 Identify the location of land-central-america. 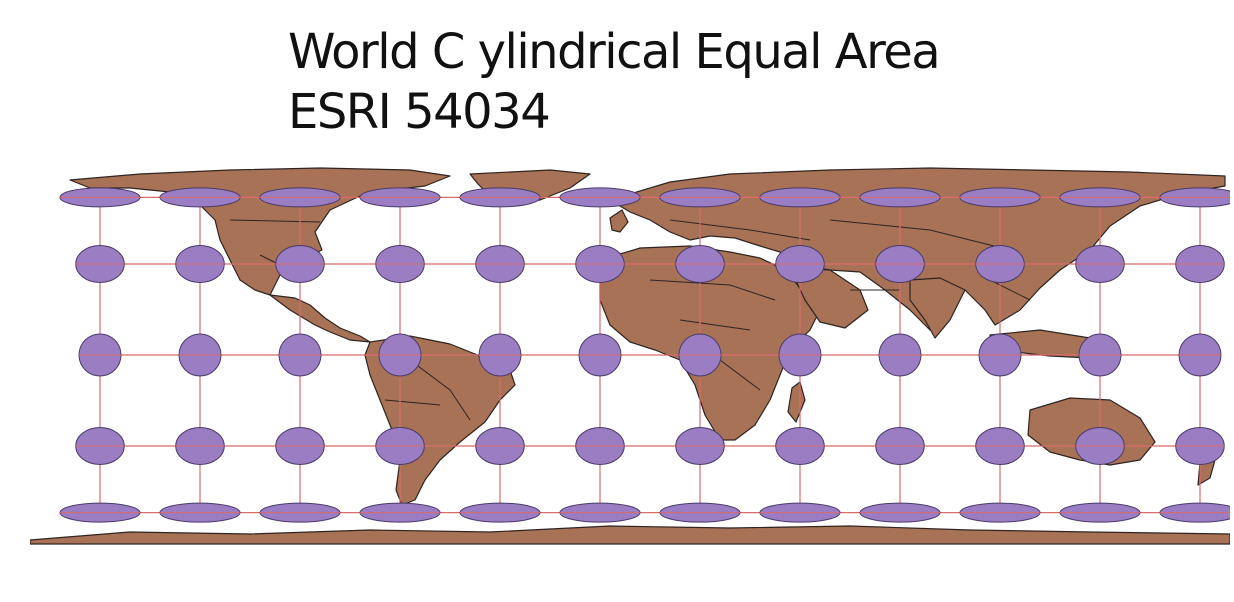
(320, 318).